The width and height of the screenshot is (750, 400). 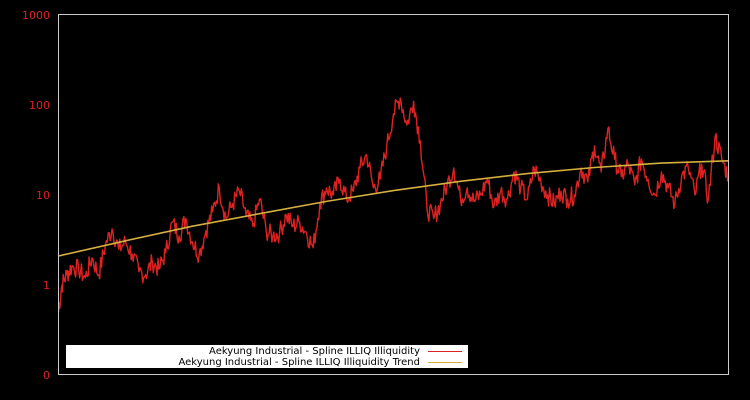 I want to click on y-tick-label: 100, so click(x=39, y=105).